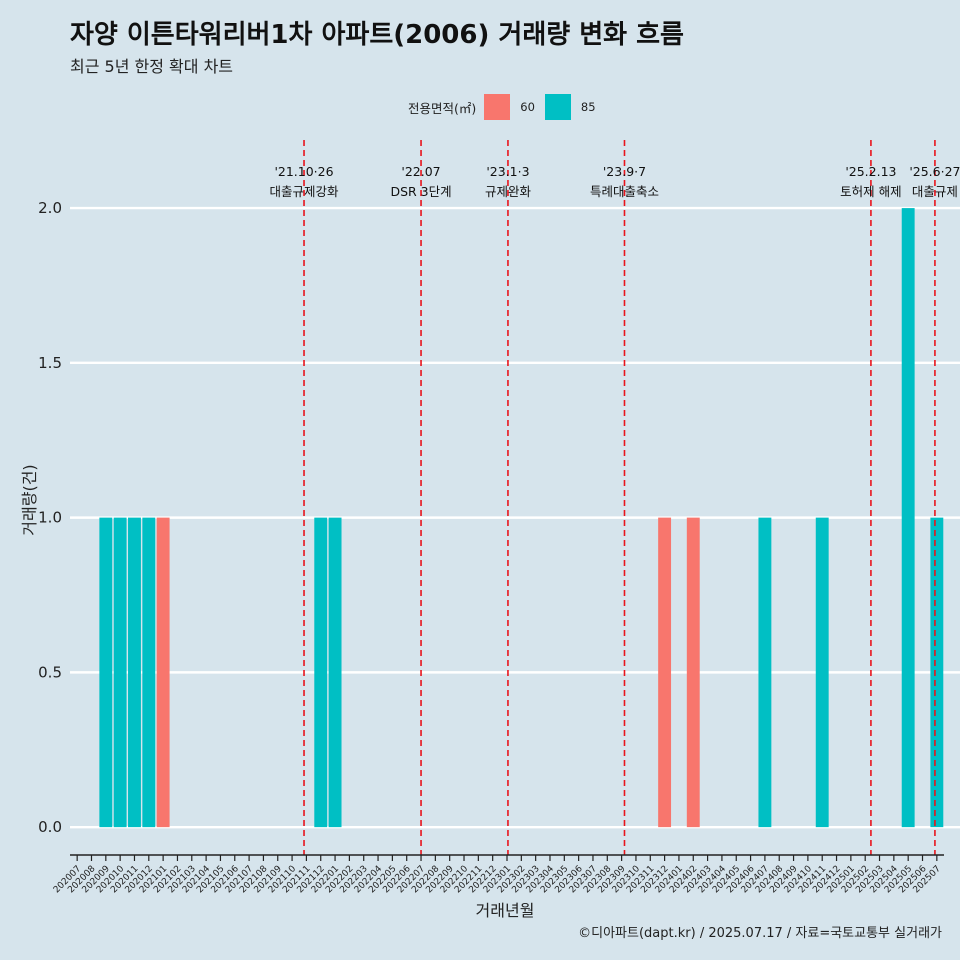 This screenshot has width=960, height=960. I want to click on event-date-label: '22.07, so click(420, 171).